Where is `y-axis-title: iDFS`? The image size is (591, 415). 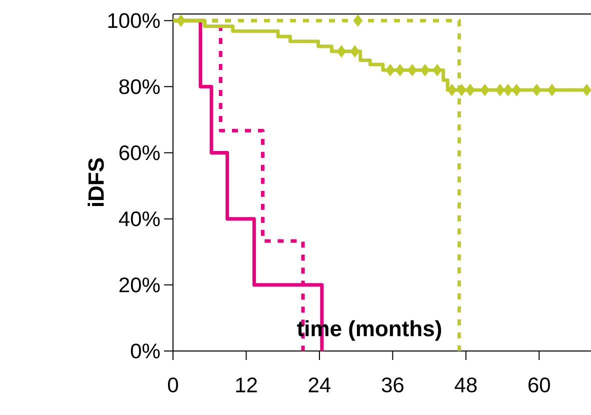 y-axis-title: iDFS is located at coordinates (96, 182).